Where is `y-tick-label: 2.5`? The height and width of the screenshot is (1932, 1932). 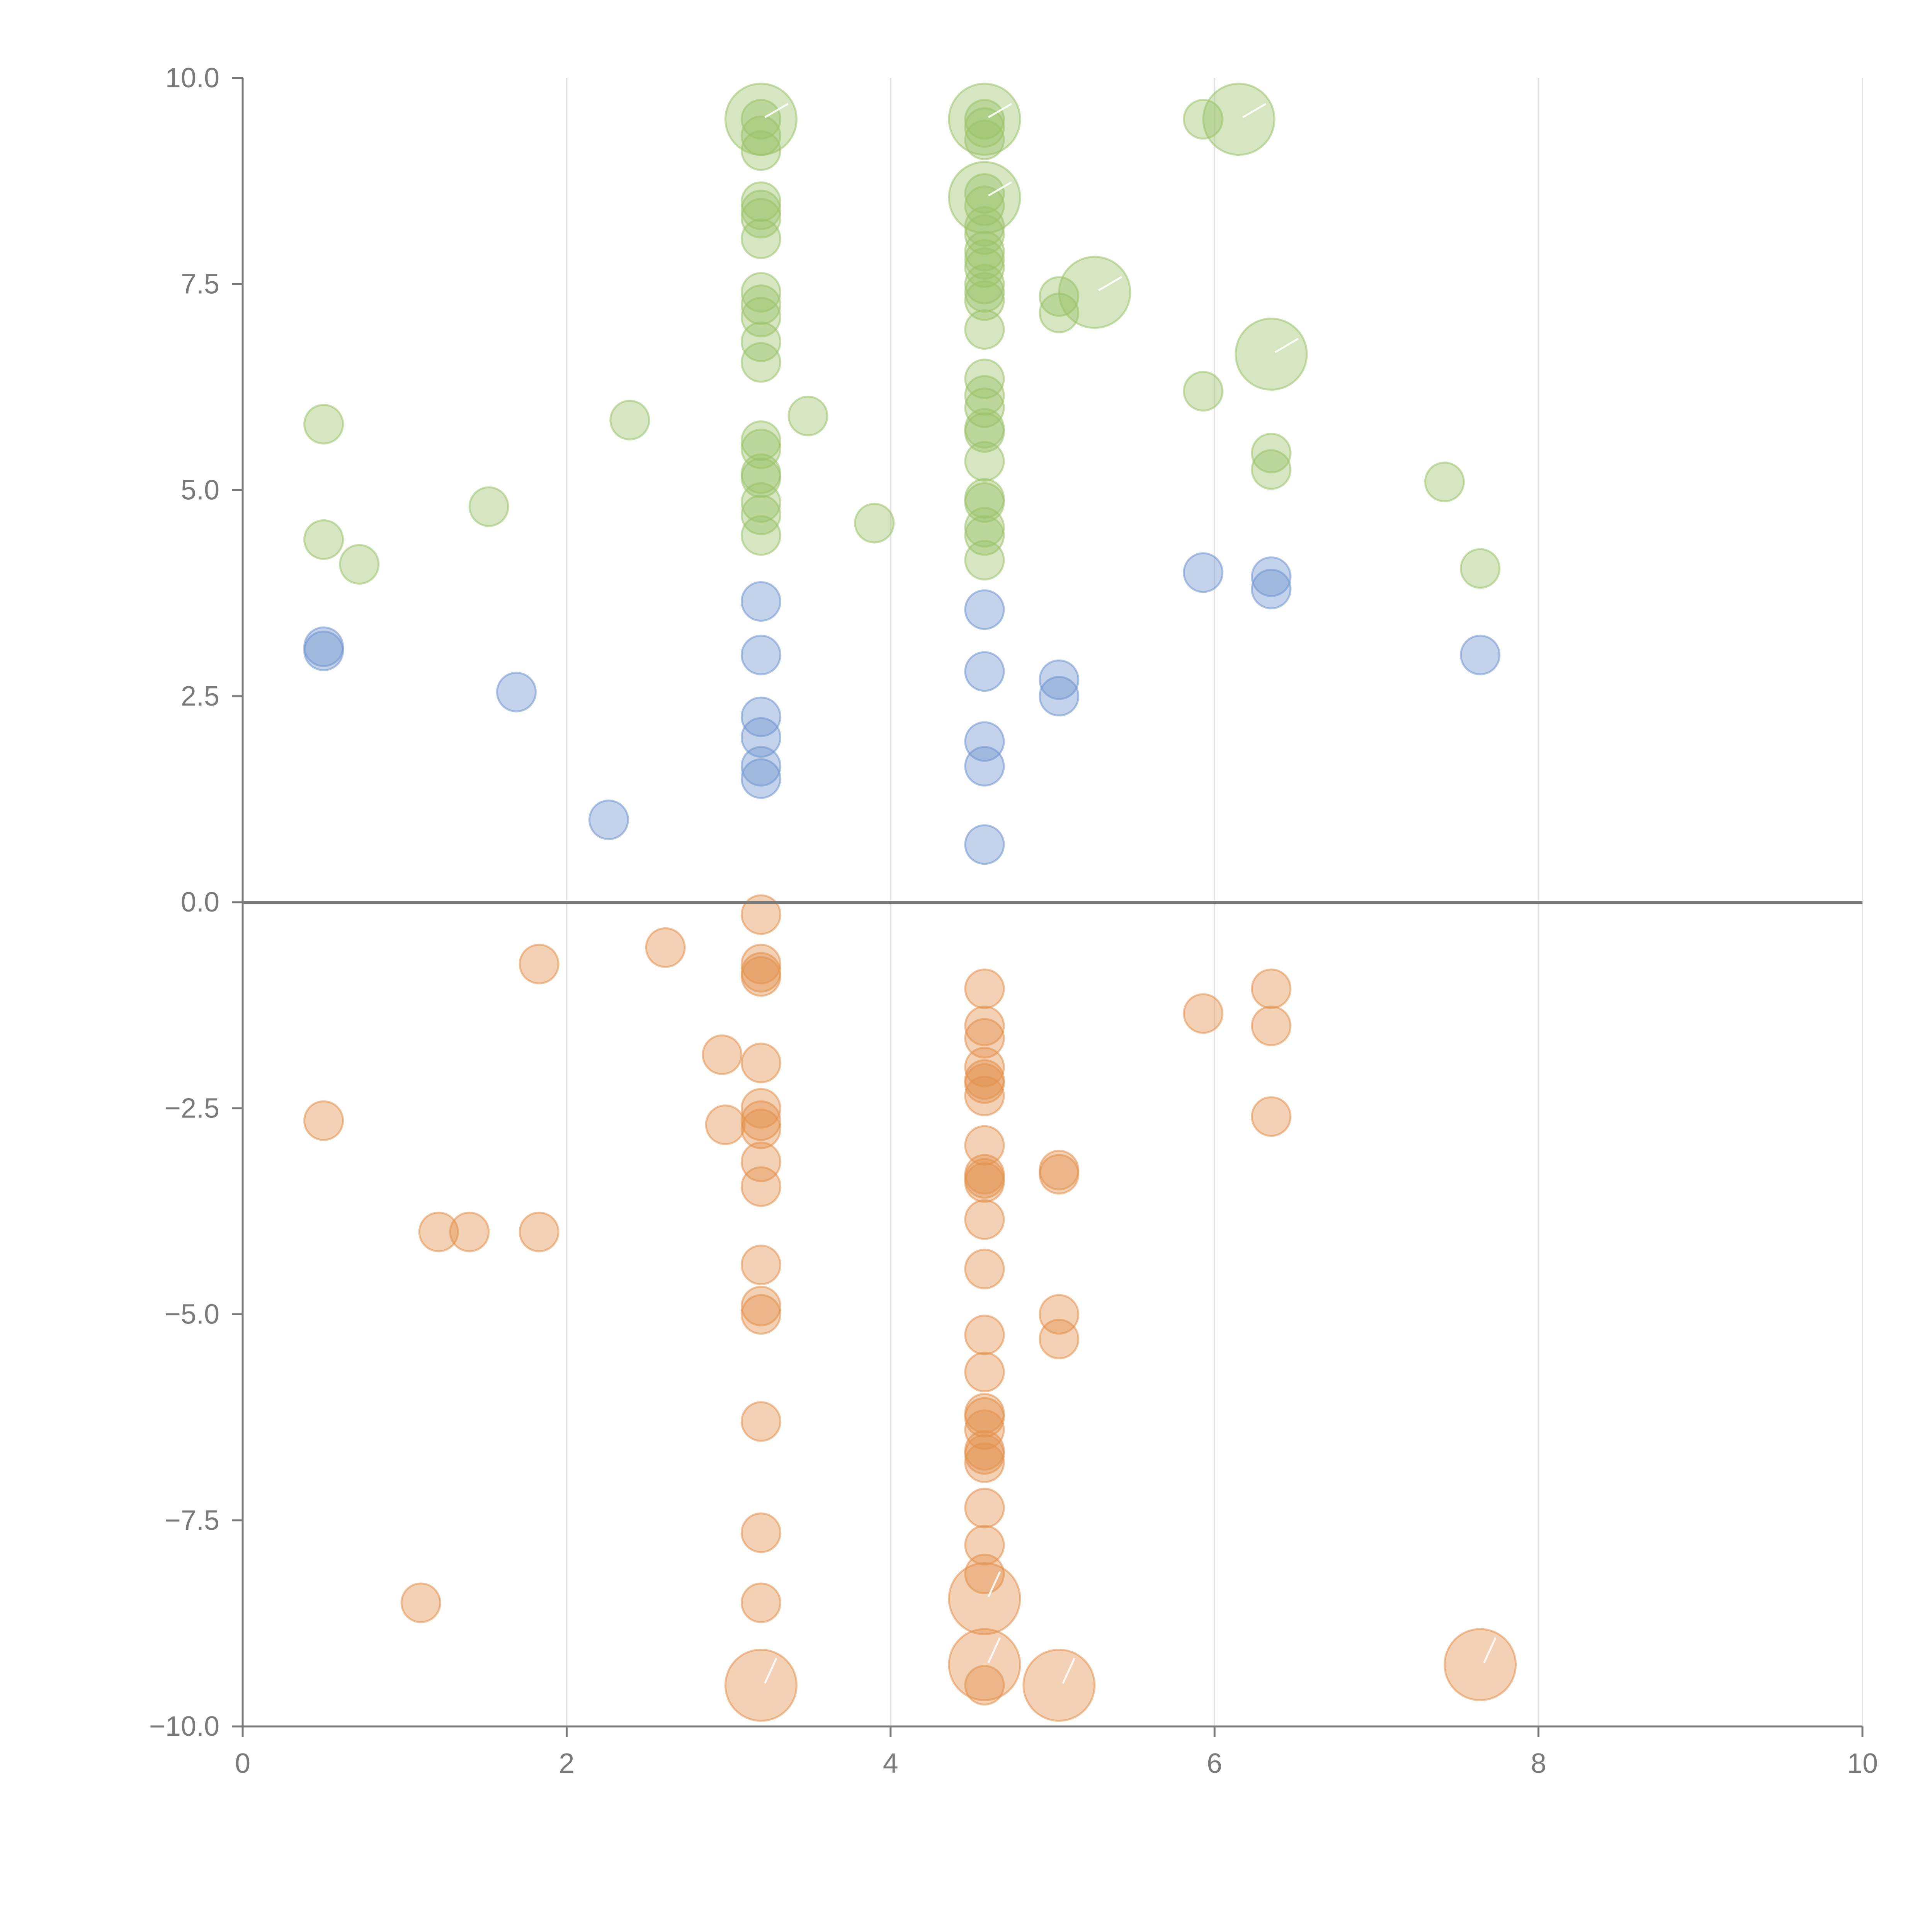 y-tick-label: 2.5 is located at coordinates (200, 696).